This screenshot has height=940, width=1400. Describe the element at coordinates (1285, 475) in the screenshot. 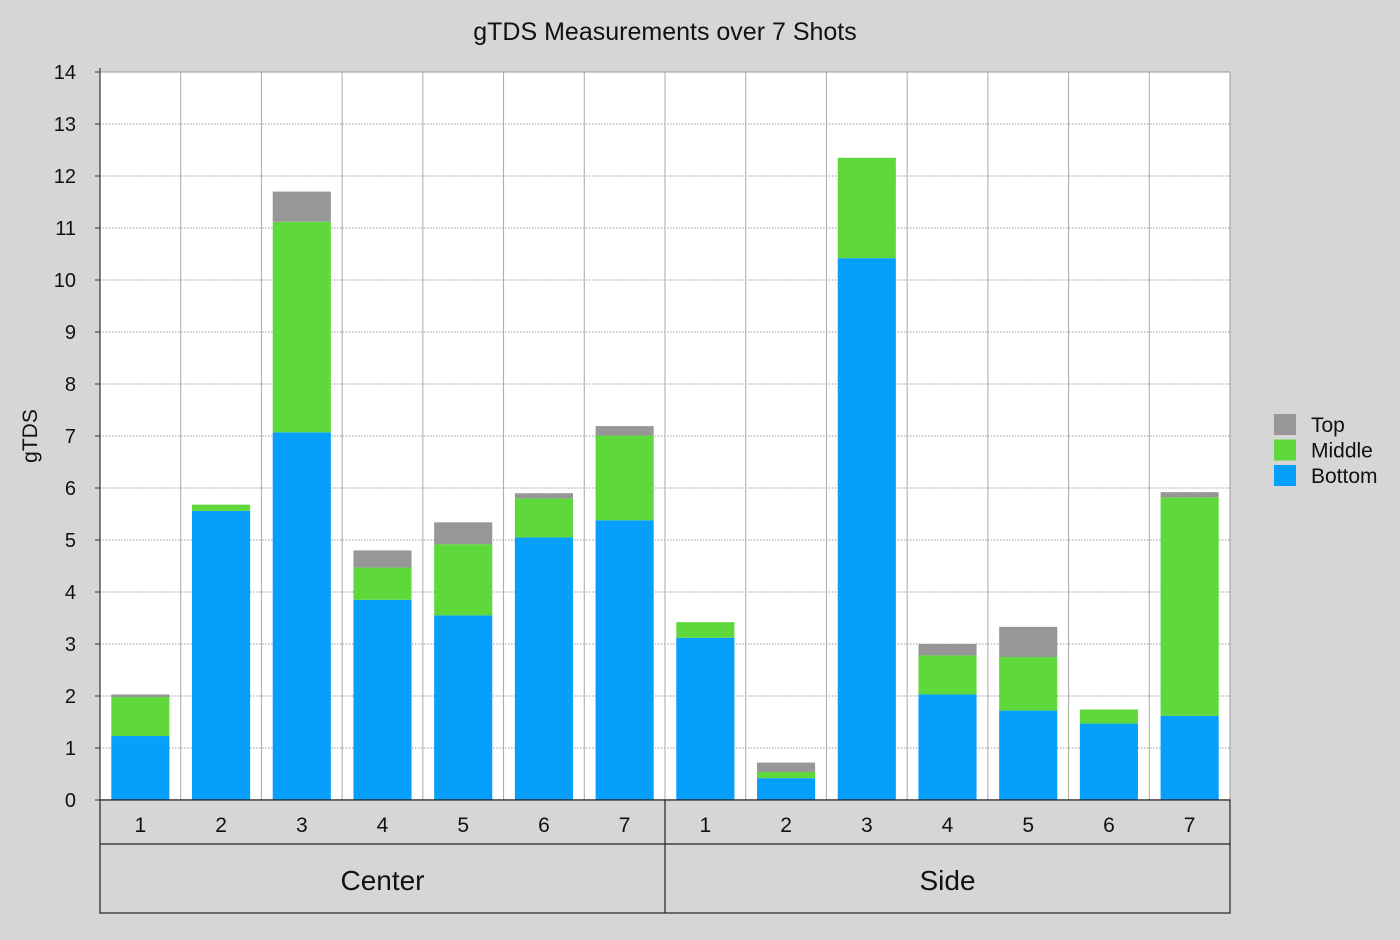

I see `legend-swatch-bottom` at that location.